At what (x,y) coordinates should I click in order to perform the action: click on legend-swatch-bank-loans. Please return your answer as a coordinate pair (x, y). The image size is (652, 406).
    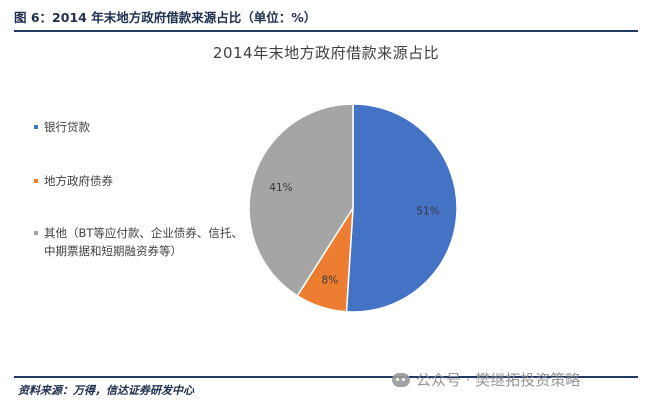
    Looking at the image, I should click on (36, 127).